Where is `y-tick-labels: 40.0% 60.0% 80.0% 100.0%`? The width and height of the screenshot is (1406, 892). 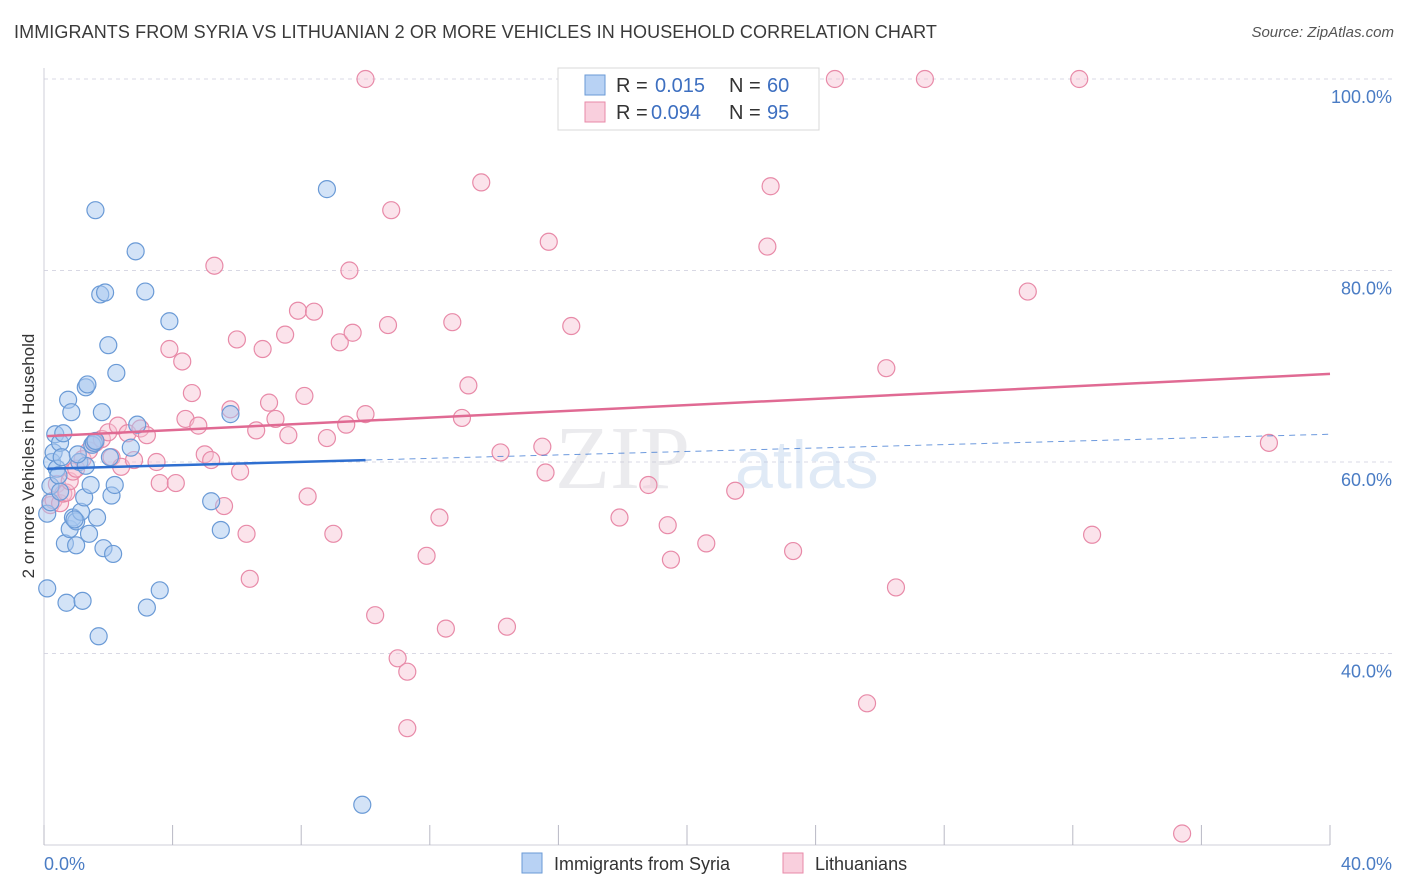 y-tick-labels: 40.0% 60.0% 80.0% 100.0% is located at coordinates (1361, 384).